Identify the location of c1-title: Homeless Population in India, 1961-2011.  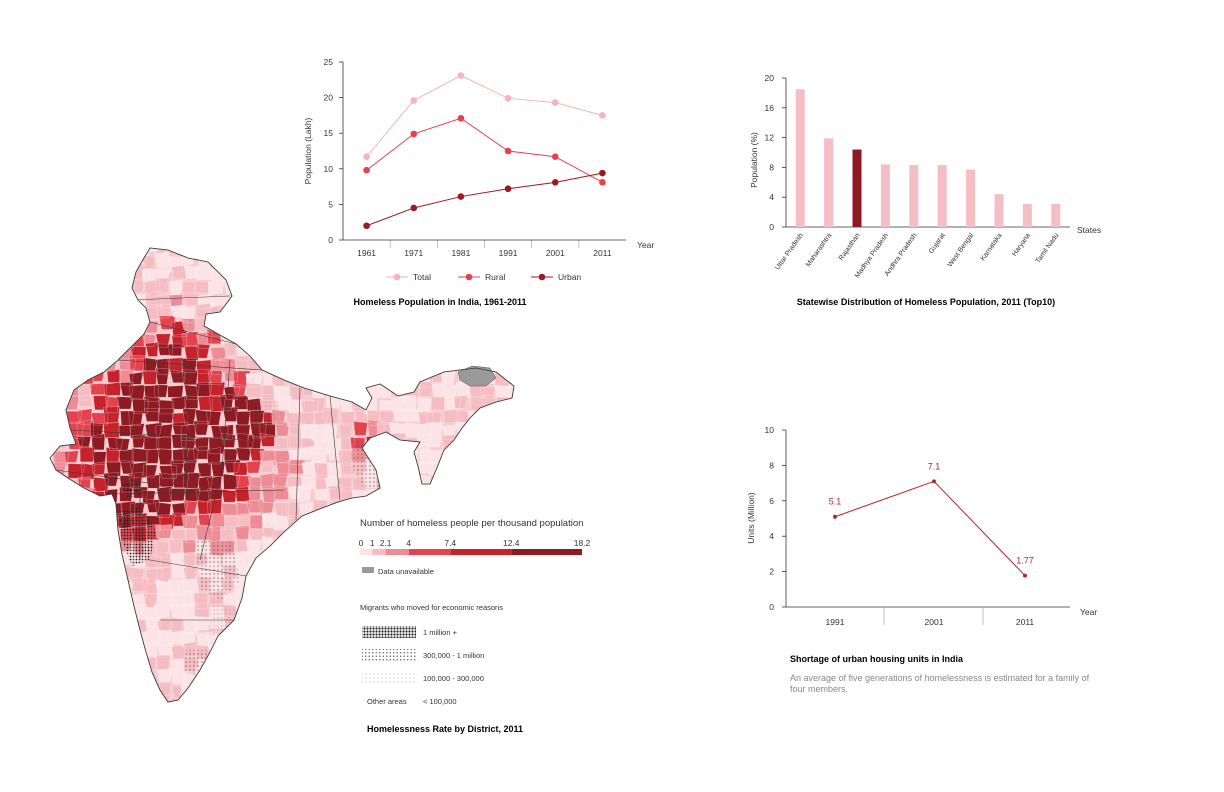
(439, 302).